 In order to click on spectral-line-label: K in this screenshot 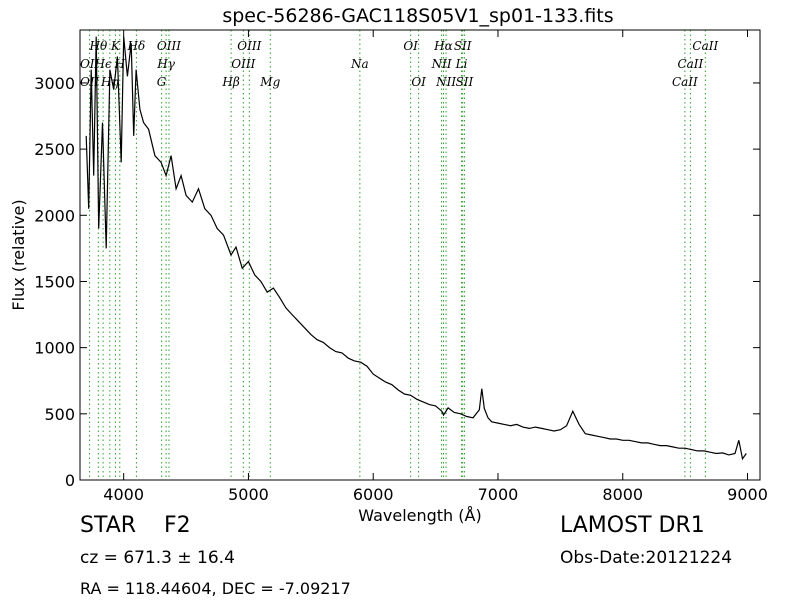, I will do `click(115, 46)`.